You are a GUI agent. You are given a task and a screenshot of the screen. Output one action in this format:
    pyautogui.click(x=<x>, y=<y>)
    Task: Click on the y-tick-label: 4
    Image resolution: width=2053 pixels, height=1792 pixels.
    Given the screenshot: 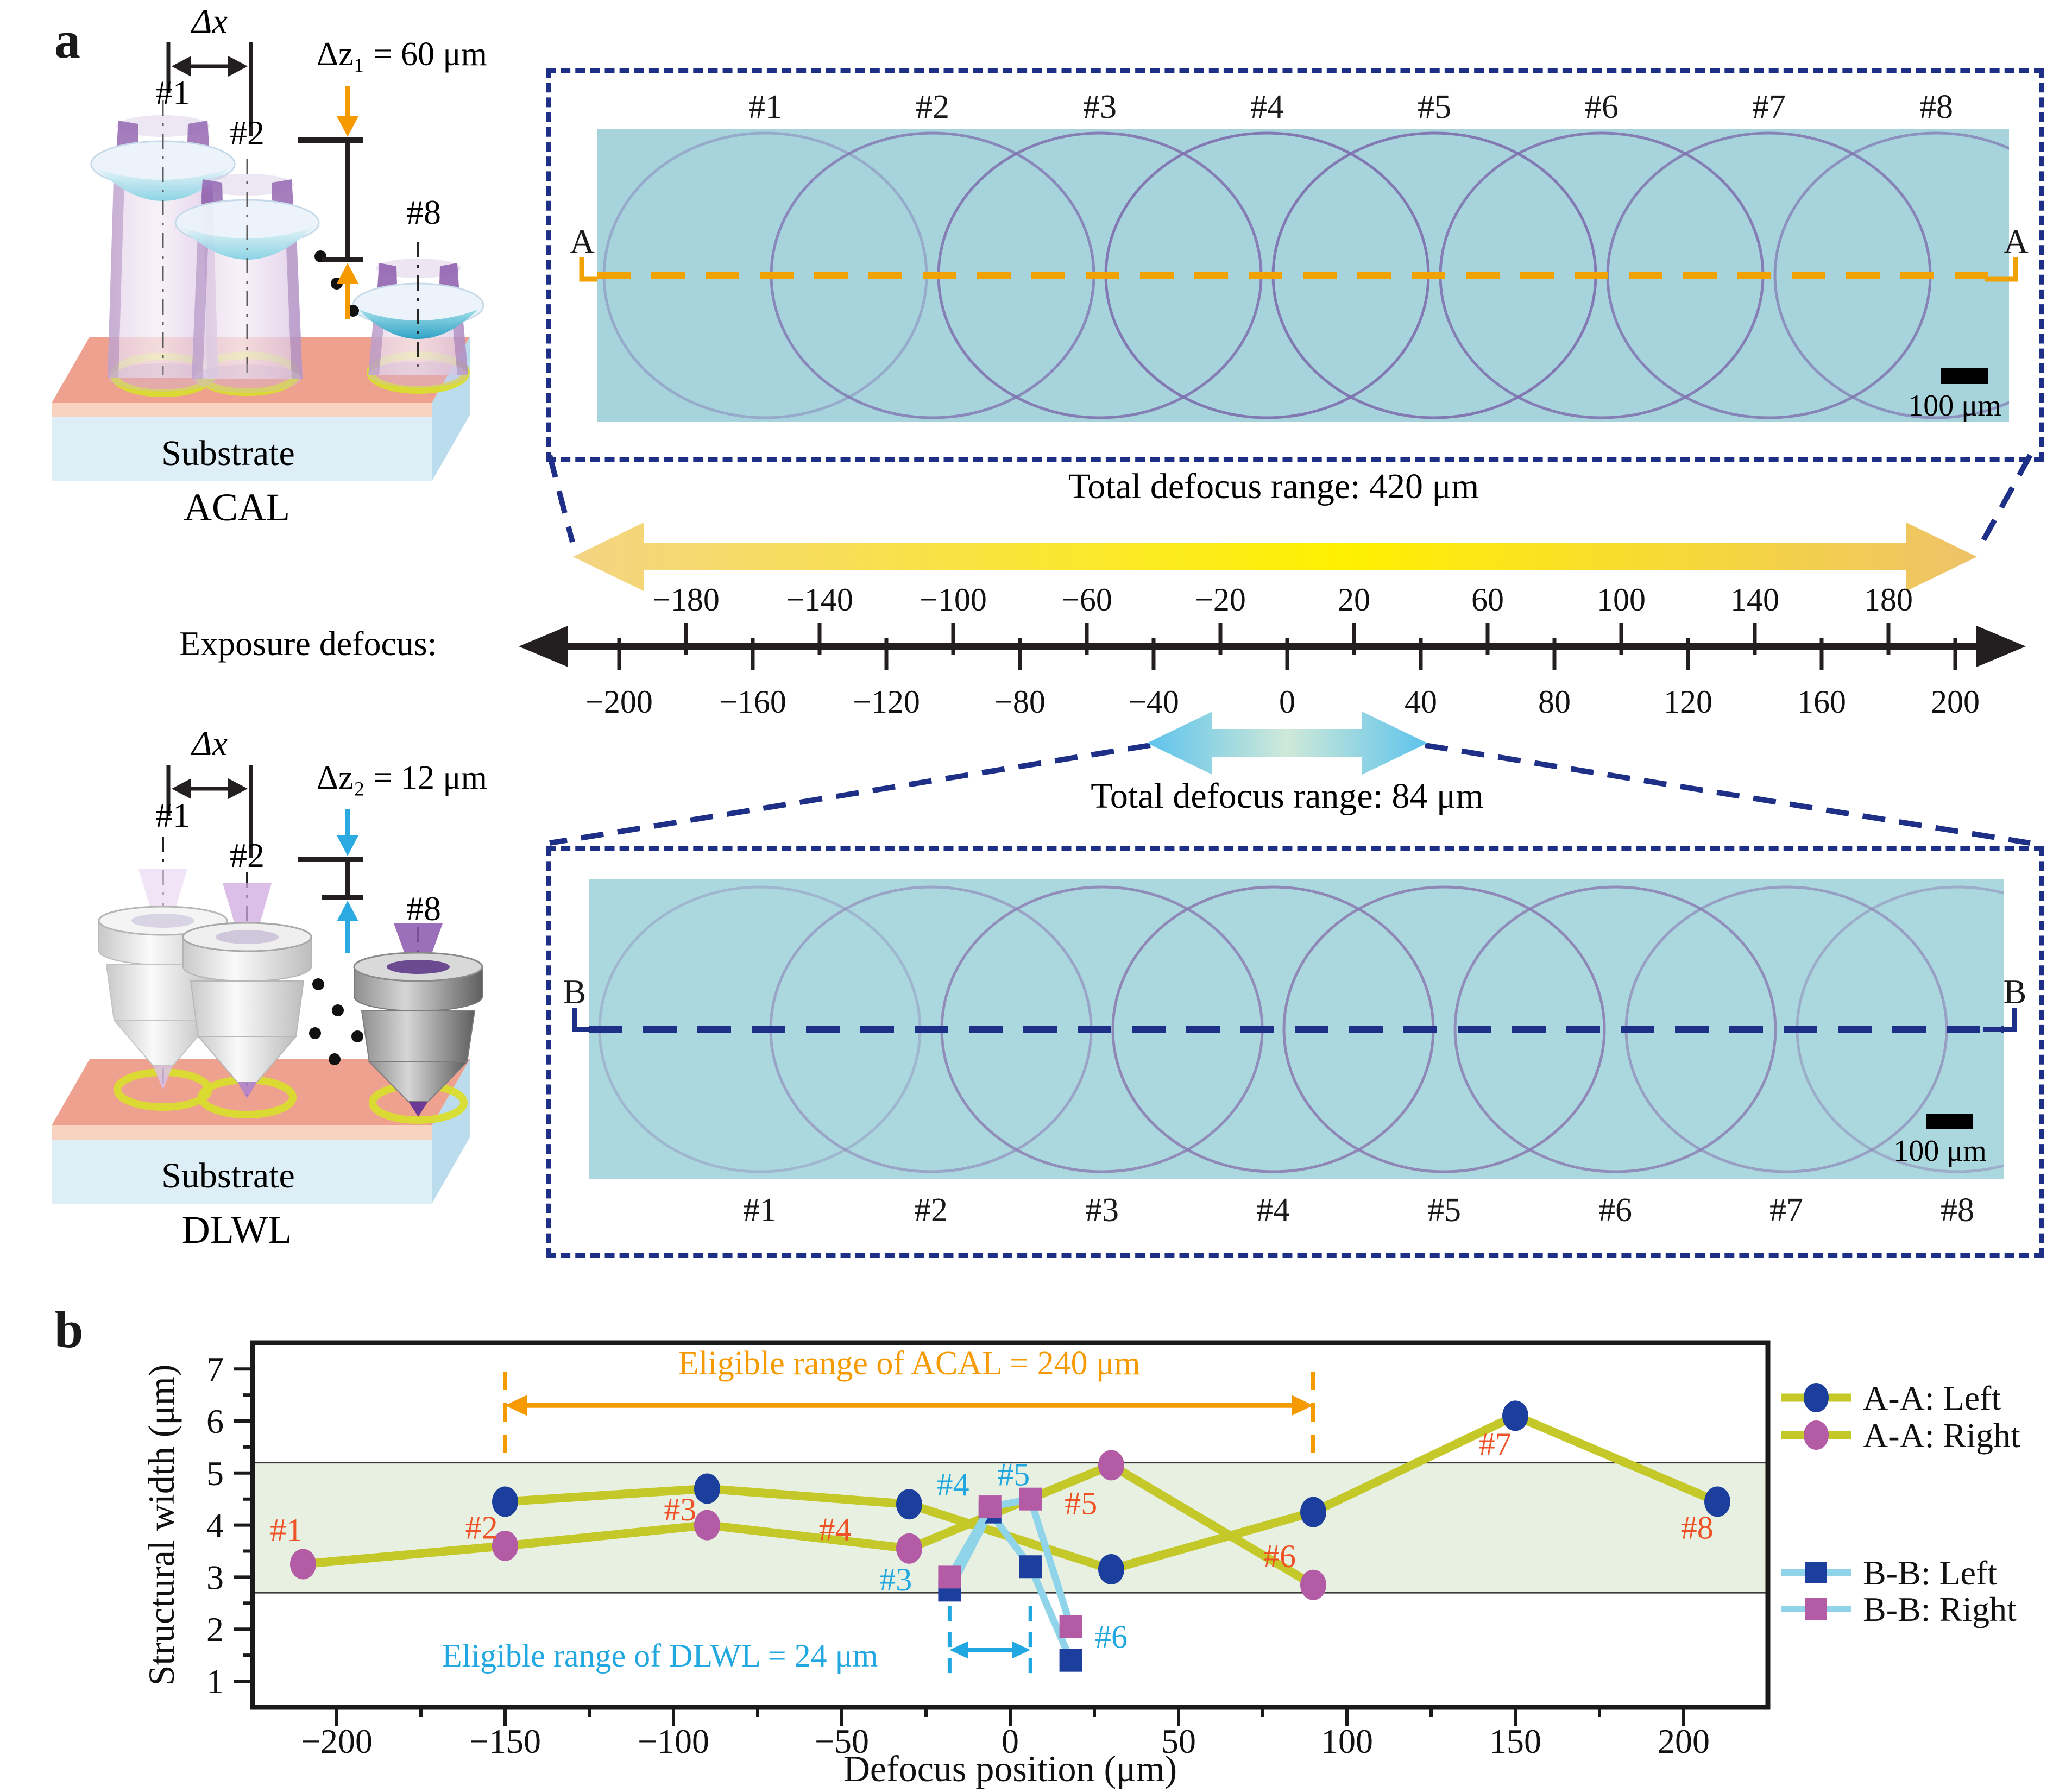 What is the action you would take?
    pyautogui.click(x=215, y=1525)
    